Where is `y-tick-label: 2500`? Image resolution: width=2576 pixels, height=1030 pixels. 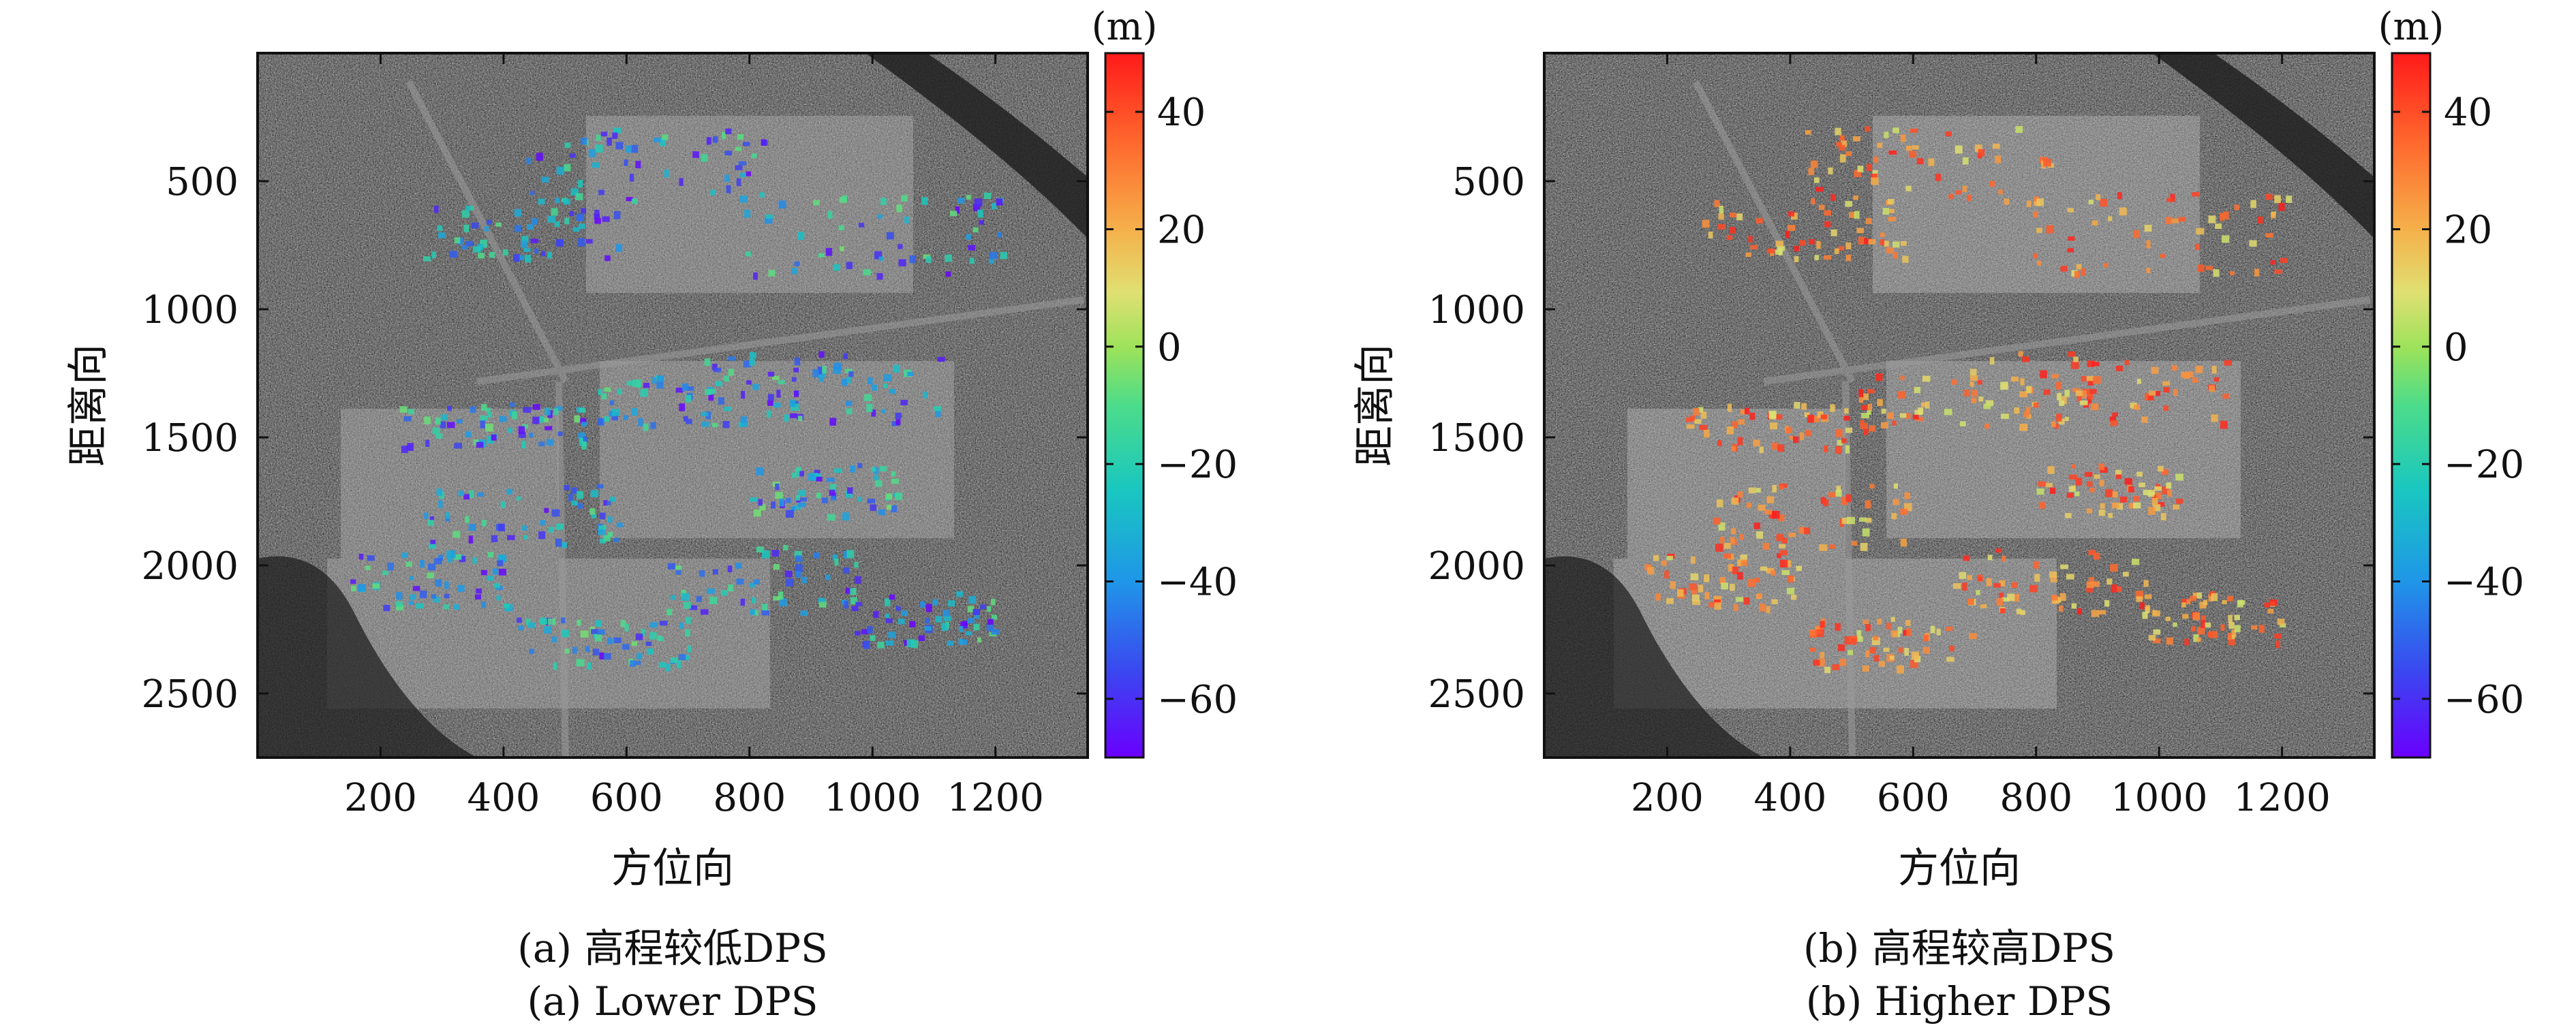
y-tick-label: 2500 is located at coordinates (190, 694).